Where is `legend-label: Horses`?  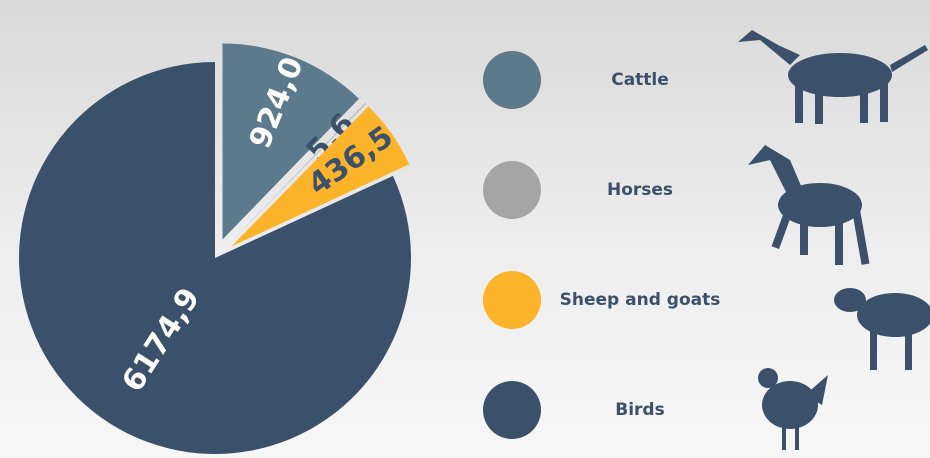
legend-label: Horses is located at coordinates (640, 190).